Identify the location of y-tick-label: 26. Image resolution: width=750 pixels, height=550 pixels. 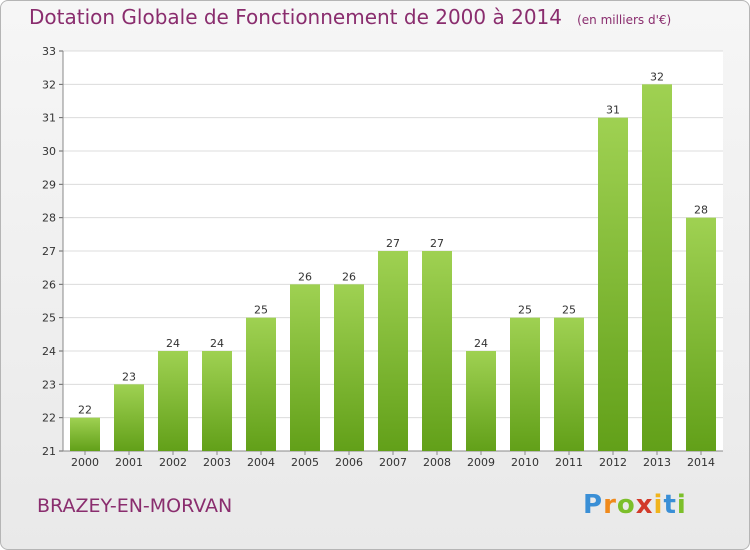
(49, 284).